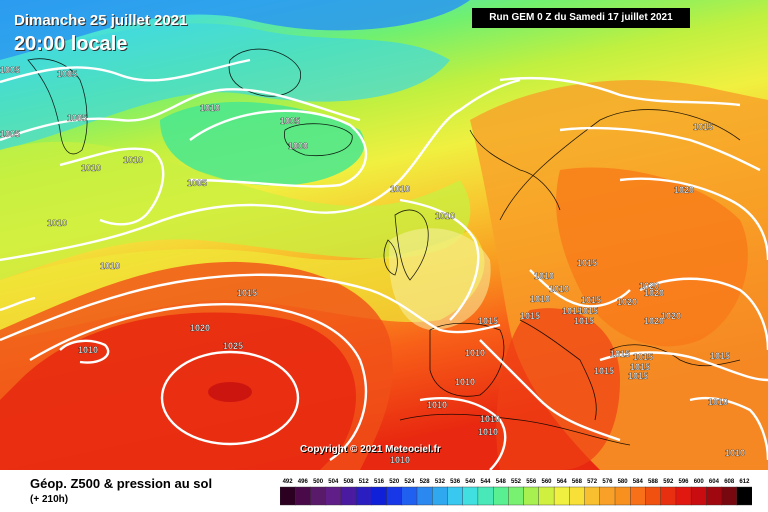 This screenshot has height=512, width=768. What do you see at coordinates (577, 482) in the screenshot?
I see `scale-label: 568` at bounding box center [577, 482].